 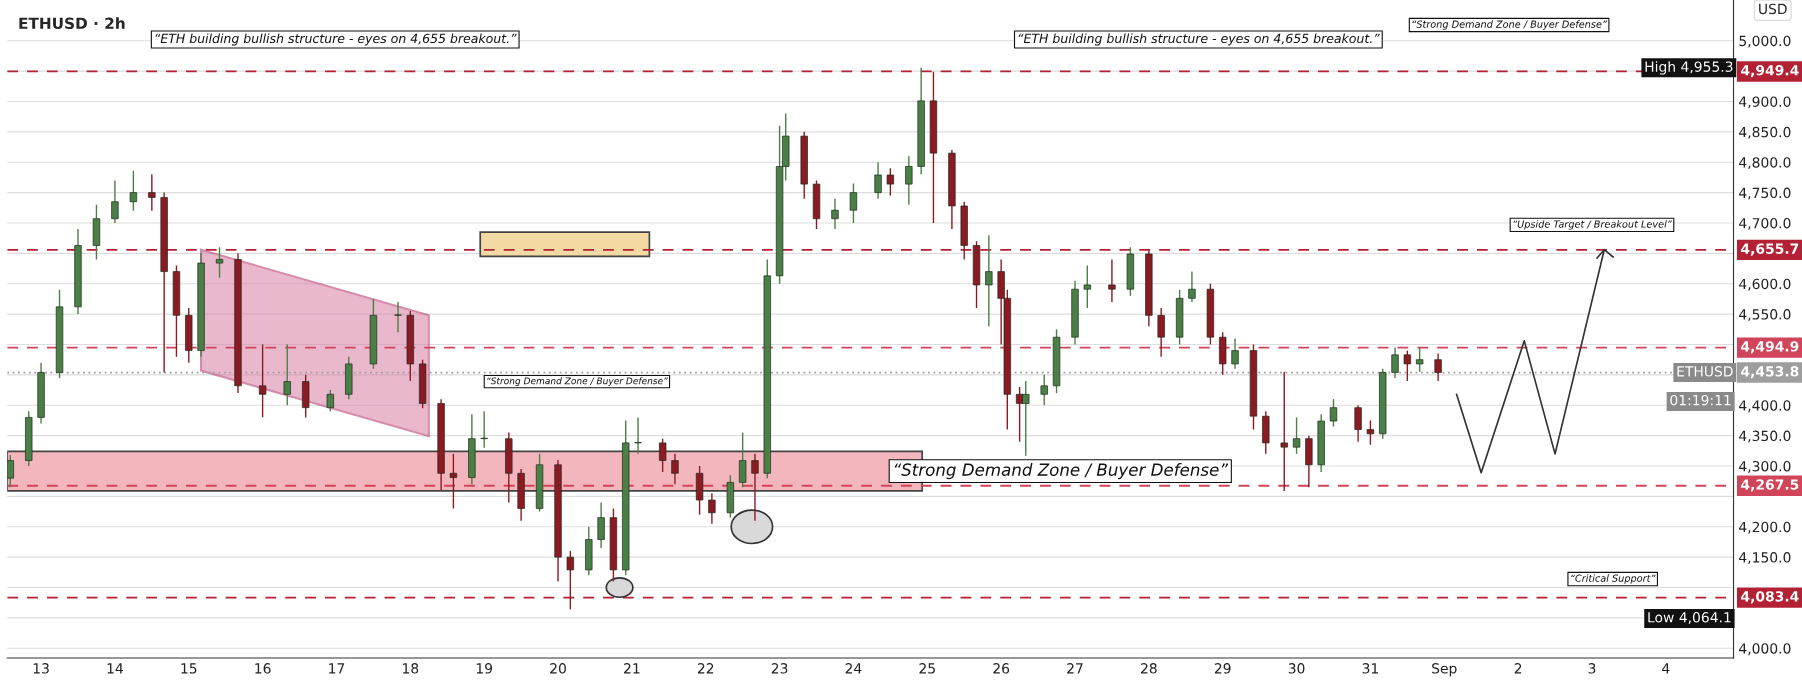 I want to click on annotation: Low 4,064.1, so click(x=1689, y=618).